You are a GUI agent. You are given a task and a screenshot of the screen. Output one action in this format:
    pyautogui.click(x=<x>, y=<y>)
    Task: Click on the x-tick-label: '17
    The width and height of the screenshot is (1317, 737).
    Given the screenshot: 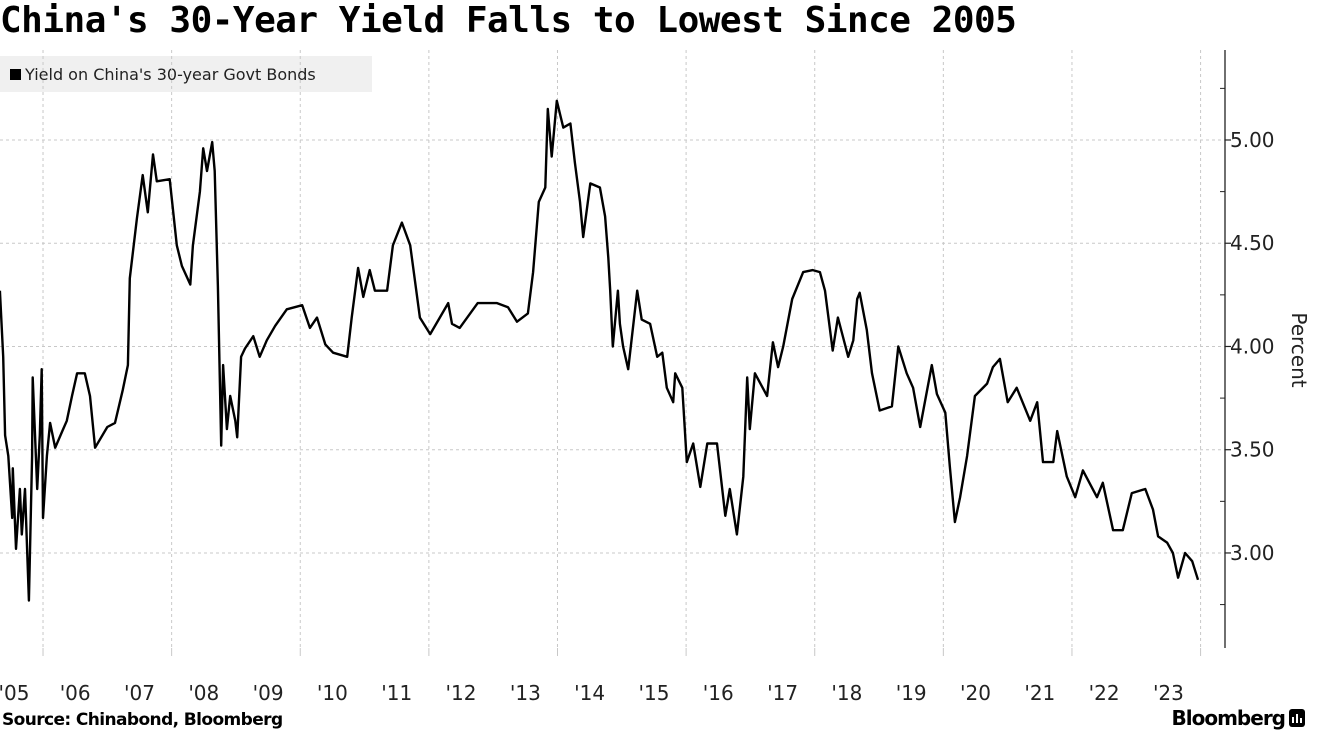 What is the action you would take?
    pyautogui.click(x=782, y=693)
    